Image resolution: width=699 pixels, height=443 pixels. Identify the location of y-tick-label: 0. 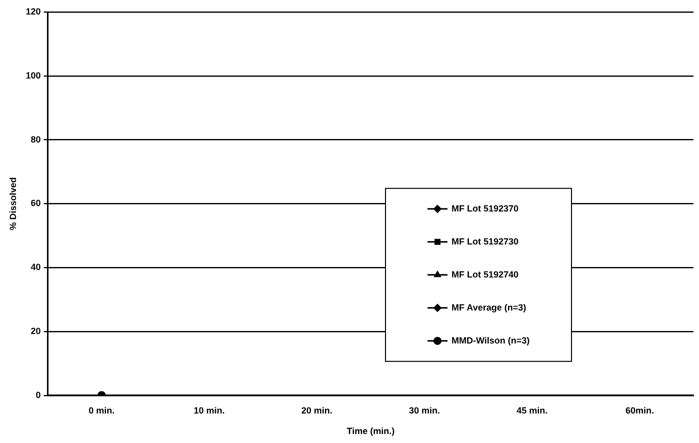
(38, 395).